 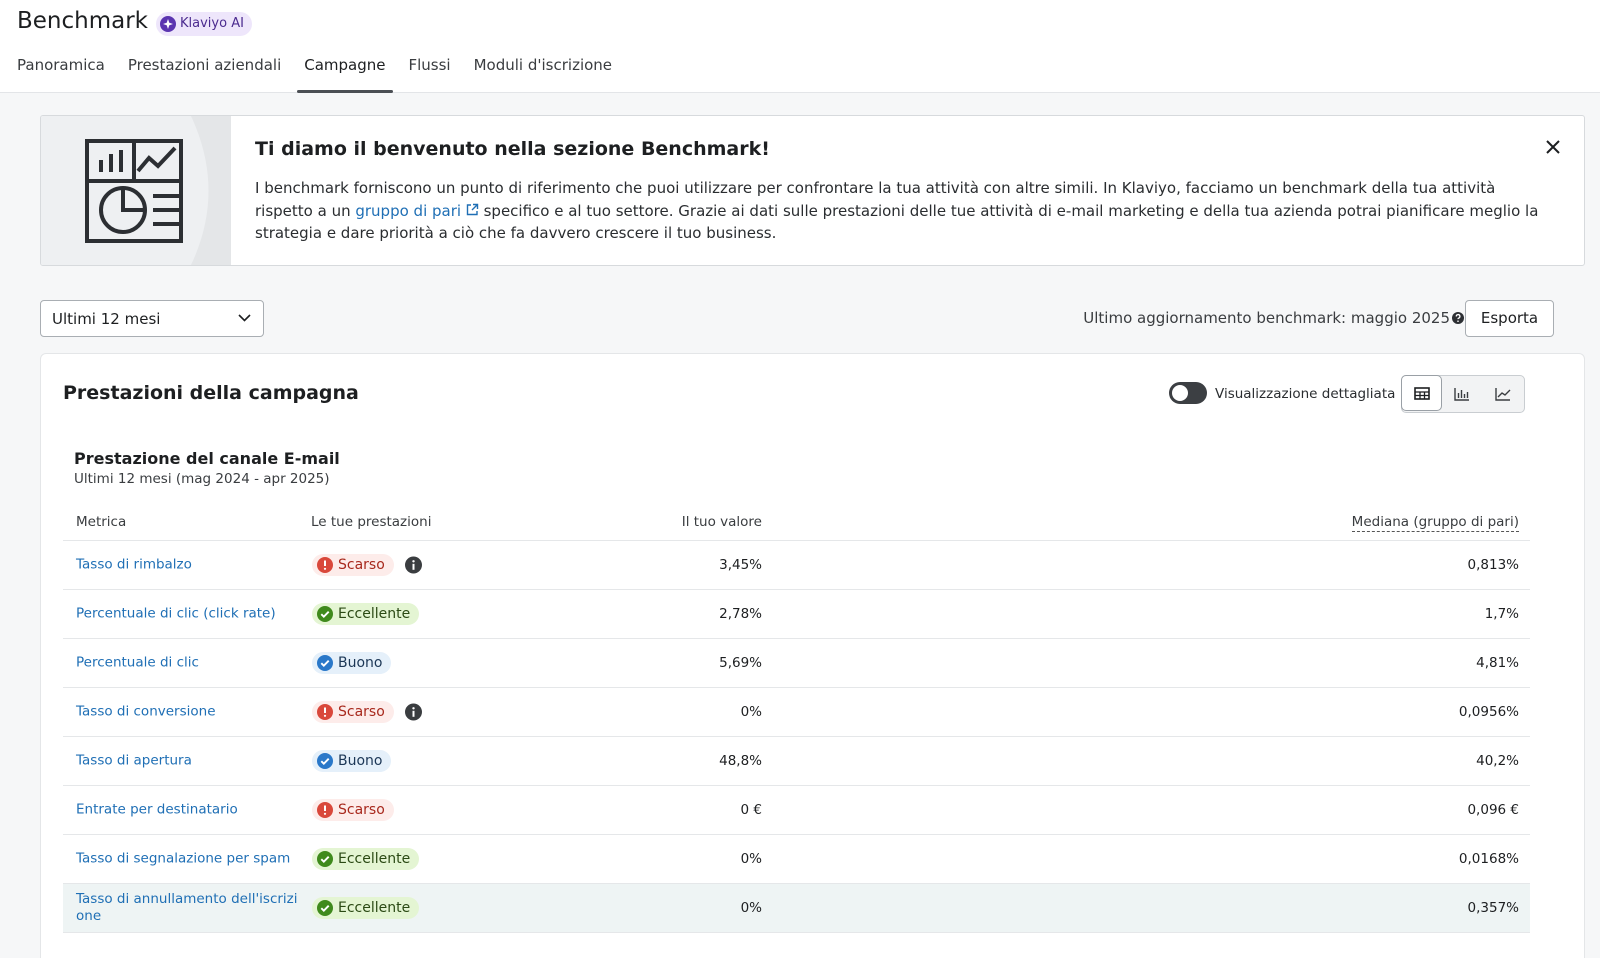 What do you see at coordinates (83, 21) in the screenshot?
I see `page-title: Benchmark` at bounding box center [83, 21].